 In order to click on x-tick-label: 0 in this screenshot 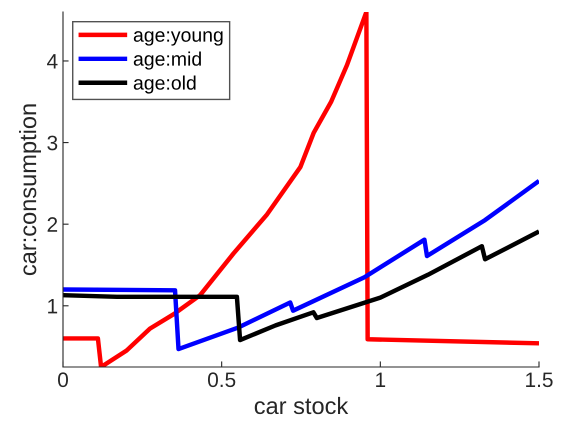, I will do `click(63, 380)`.